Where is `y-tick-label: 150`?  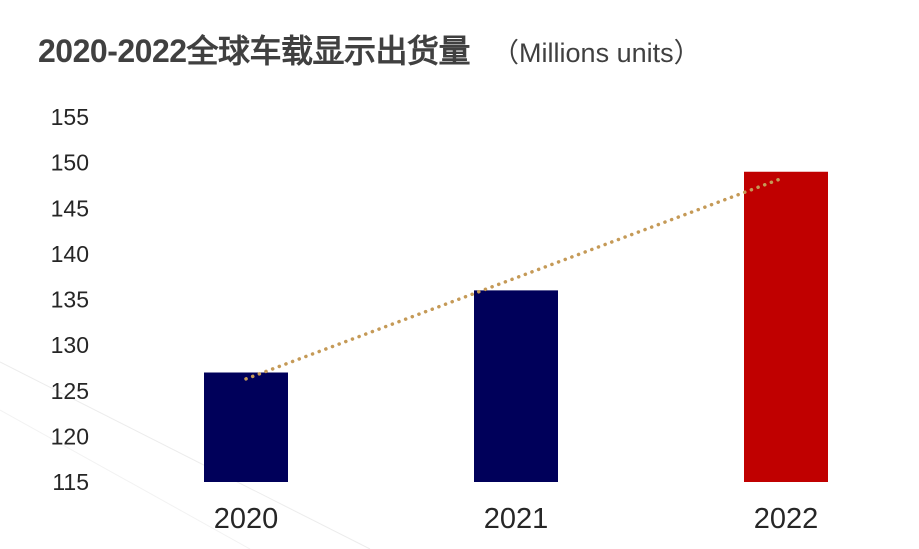 y-tick-label: 150 is located at coordinates (70, 163).